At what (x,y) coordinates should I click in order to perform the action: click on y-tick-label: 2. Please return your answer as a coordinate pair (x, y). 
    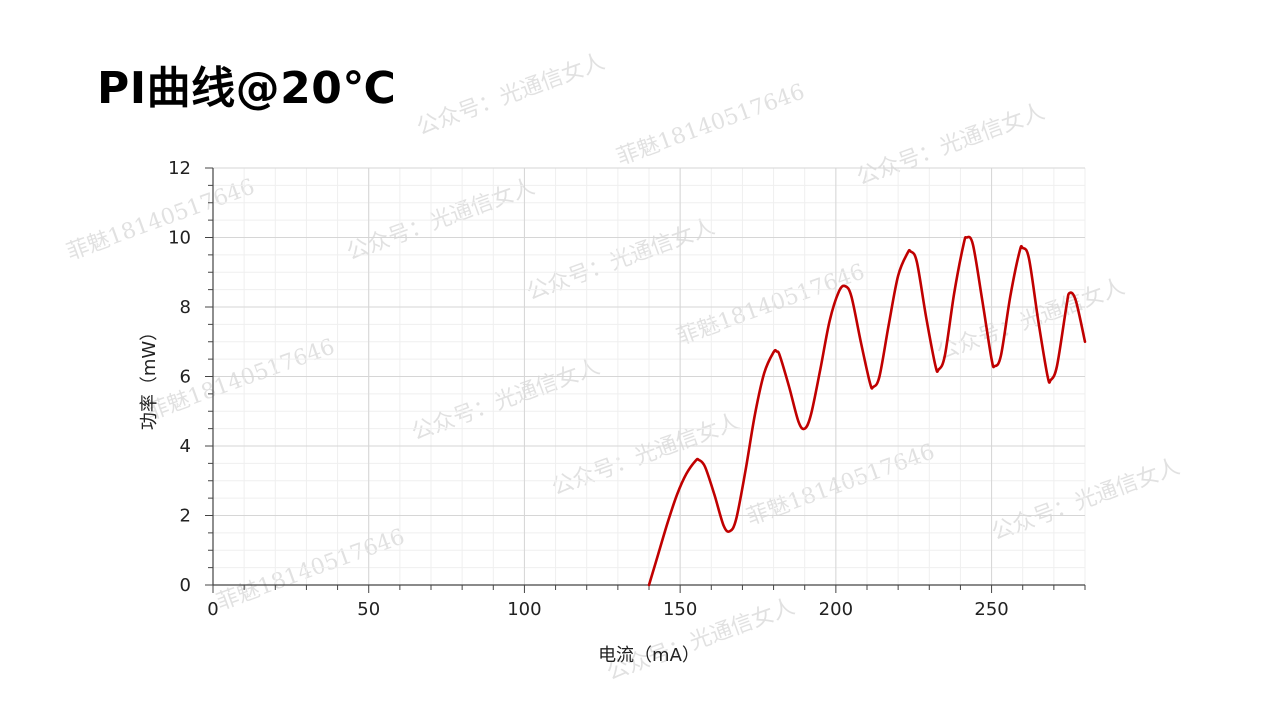
    Looking at the image, I should click on (185, 516).